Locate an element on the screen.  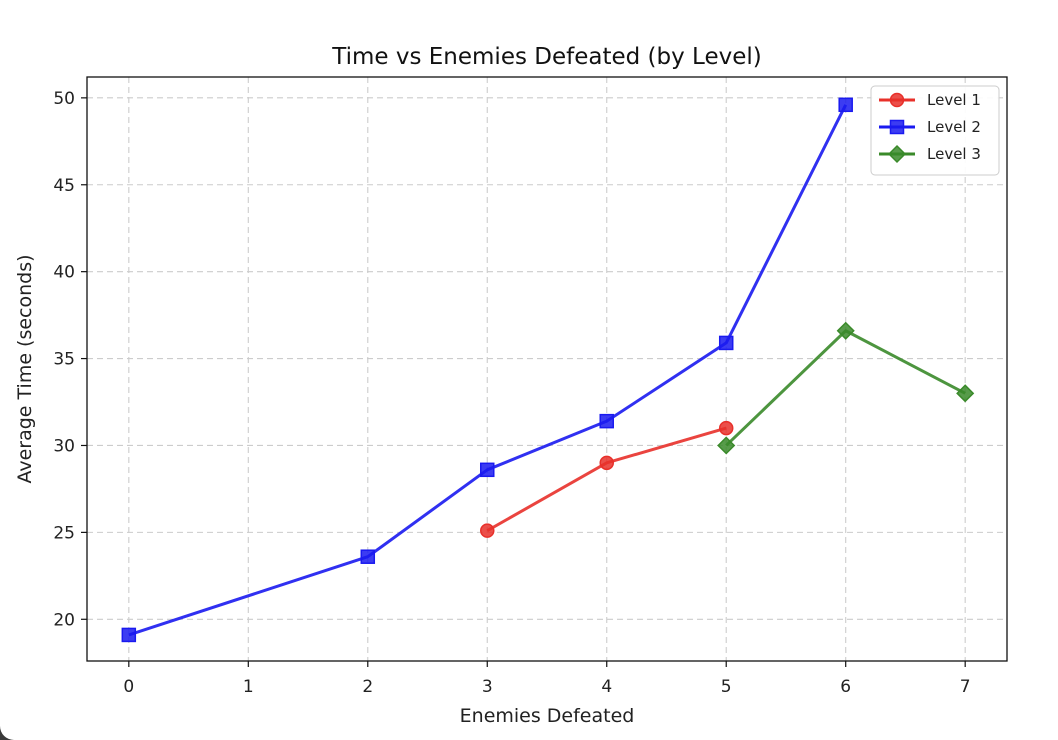
x-tick-label: 7 is located at coordinates (965, 687).